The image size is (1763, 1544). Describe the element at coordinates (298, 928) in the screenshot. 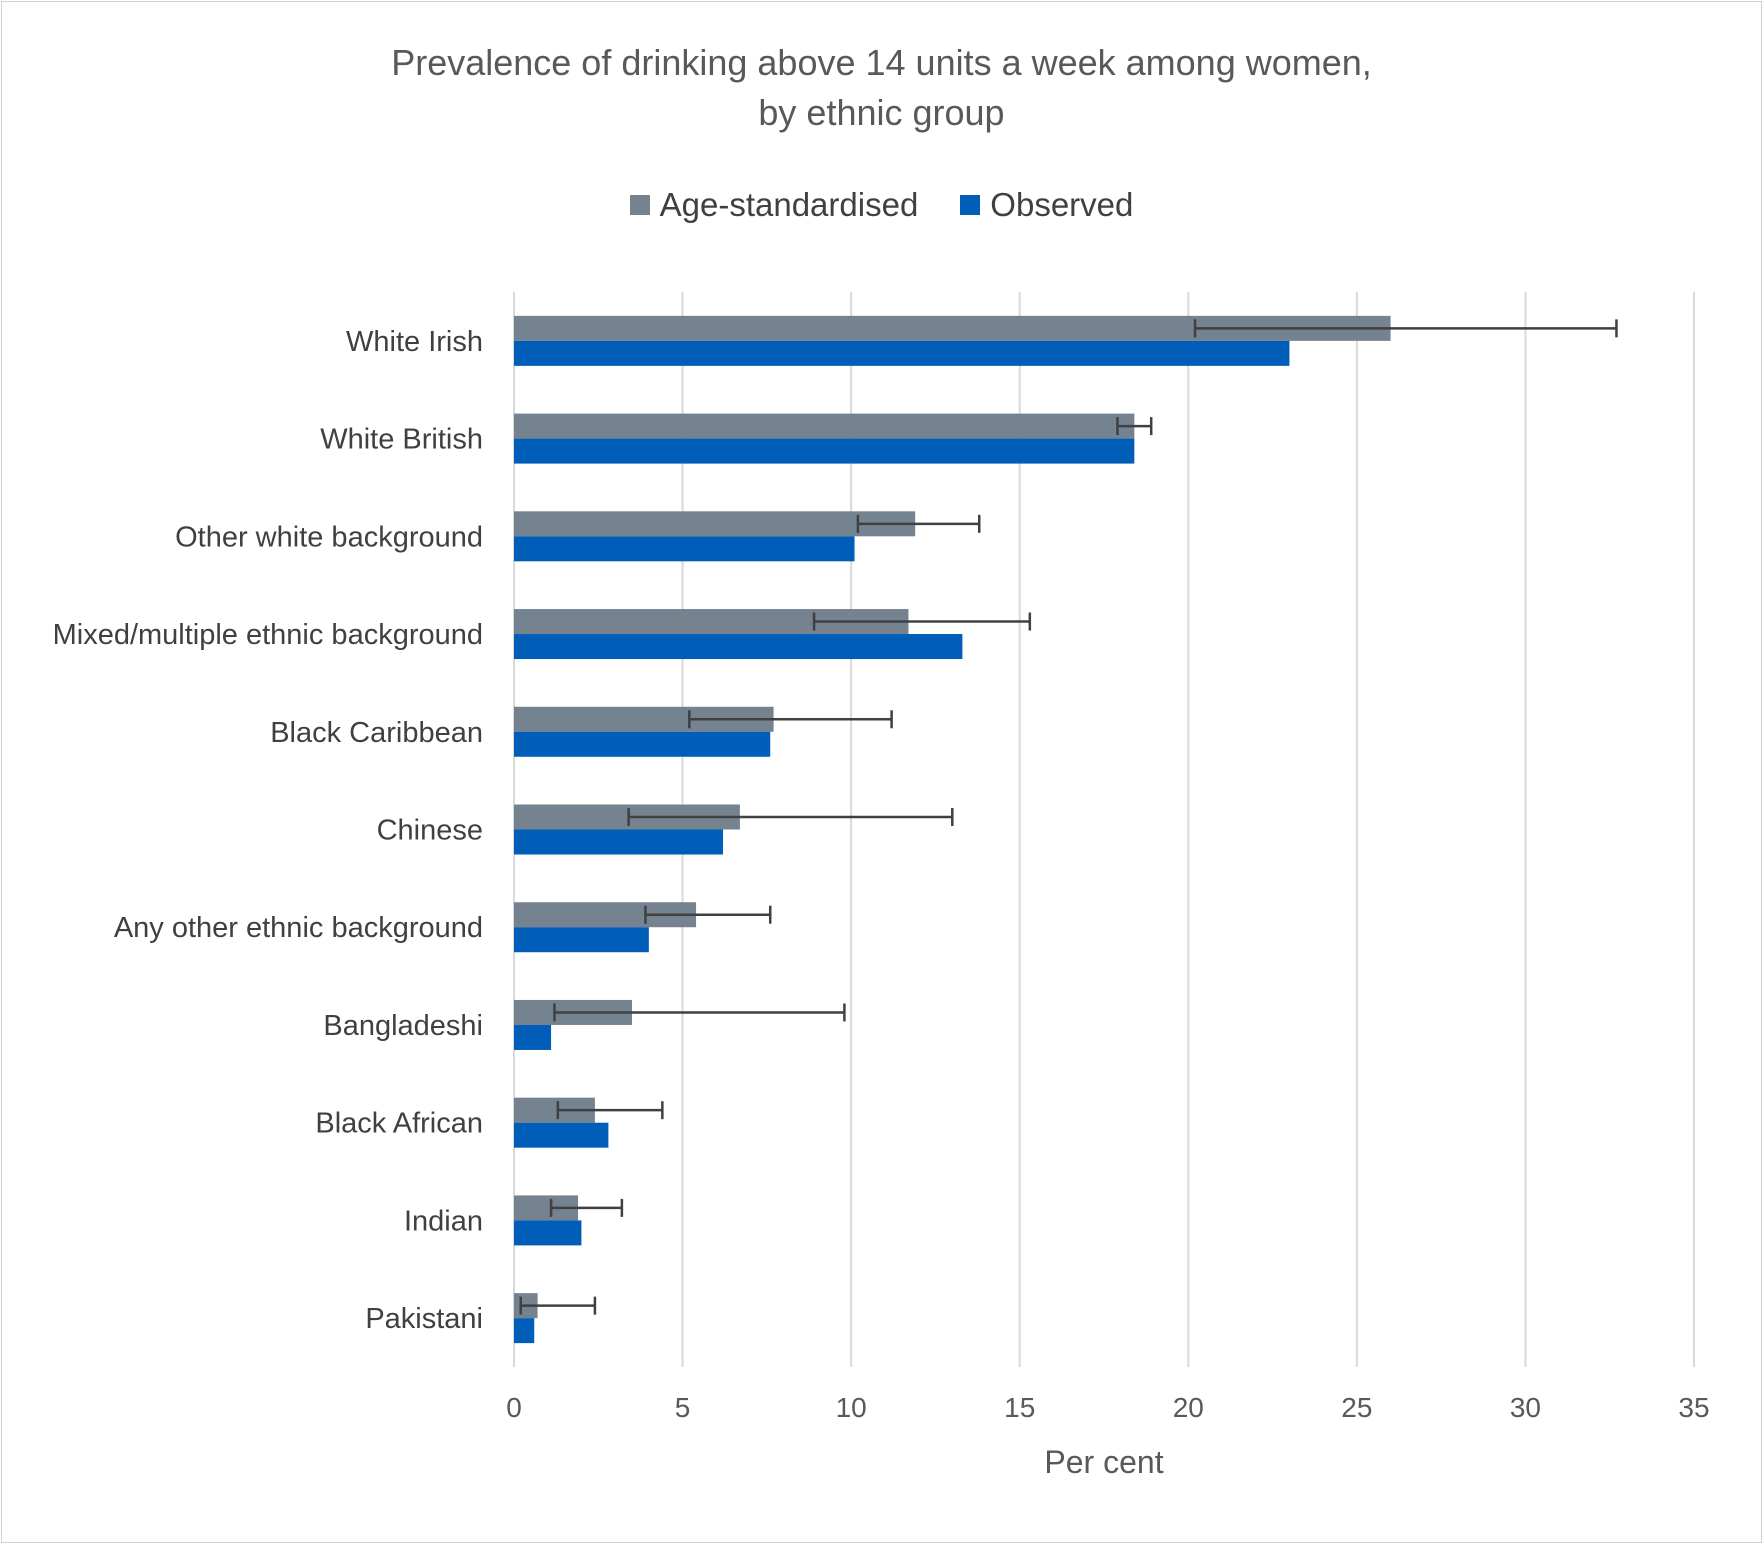

I see `category-label-any-other-ethnic-background: Any other ethnic background` at that location.